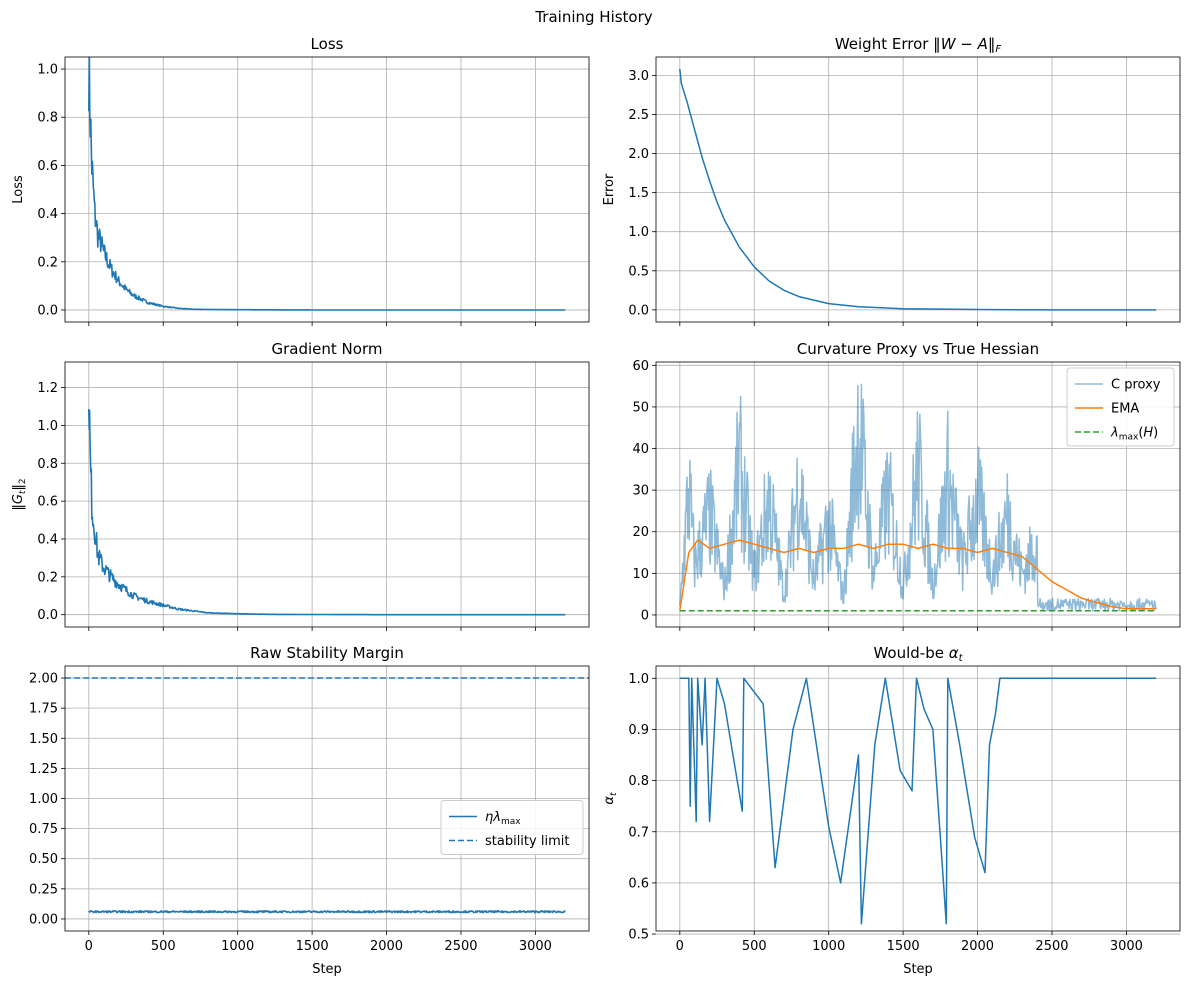  What do you see at coordinates (977, 946) in the screenshot?
I see `alpha-xtick-label-4: 2000` at bounding box center [977, 946].